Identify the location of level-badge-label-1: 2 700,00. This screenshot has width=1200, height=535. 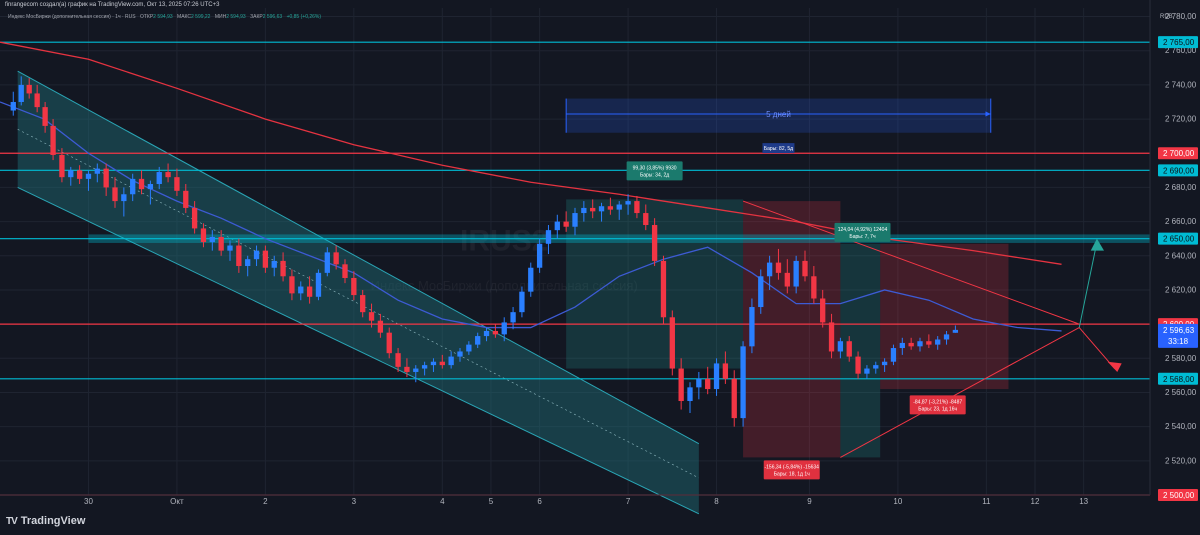
(1179, 153).